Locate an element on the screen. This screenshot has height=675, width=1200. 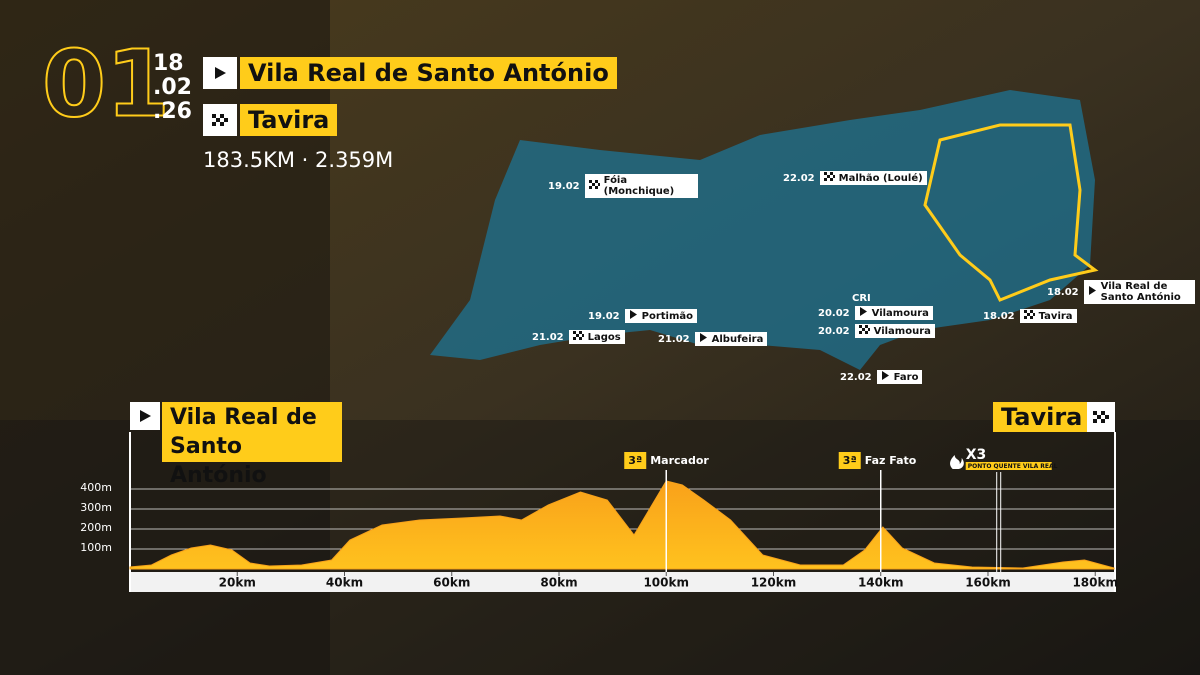
stage-name: Faro is located at coordinates (906, 377).